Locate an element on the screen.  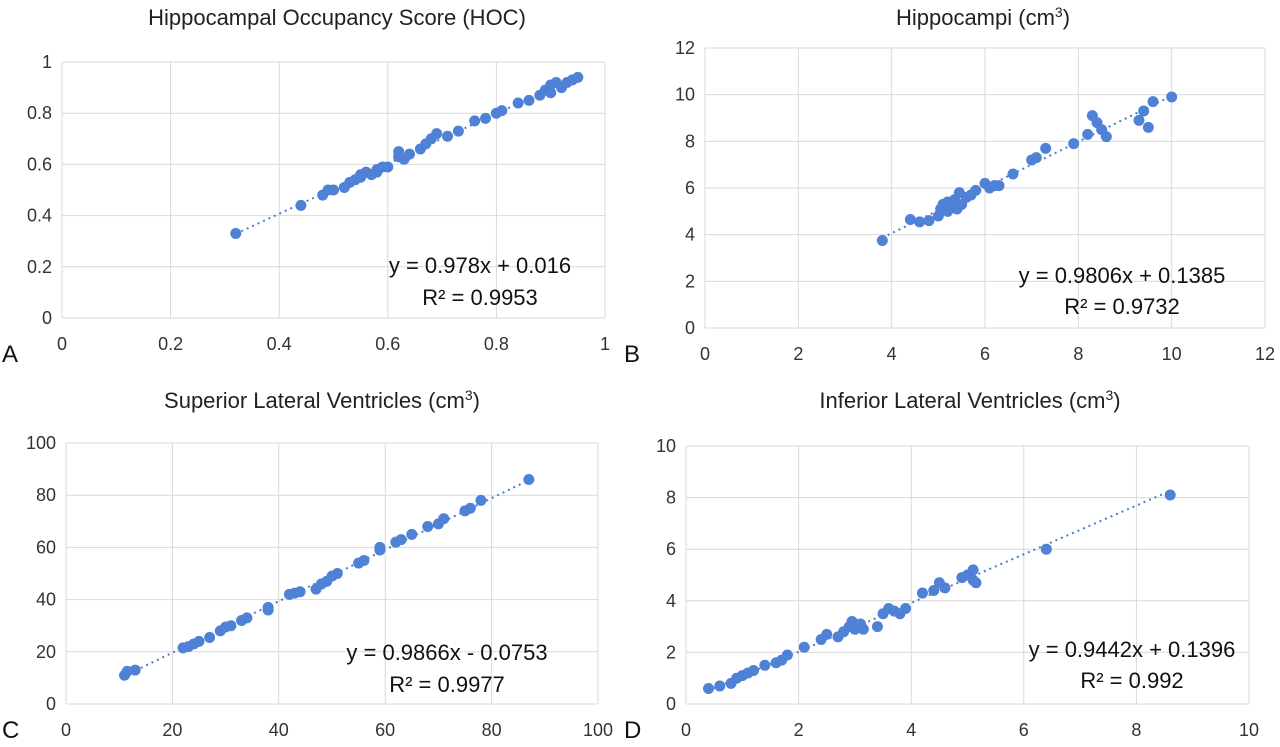
trend-equation: y = 0.978x + 0.016 is located at coordinates (480, 265).